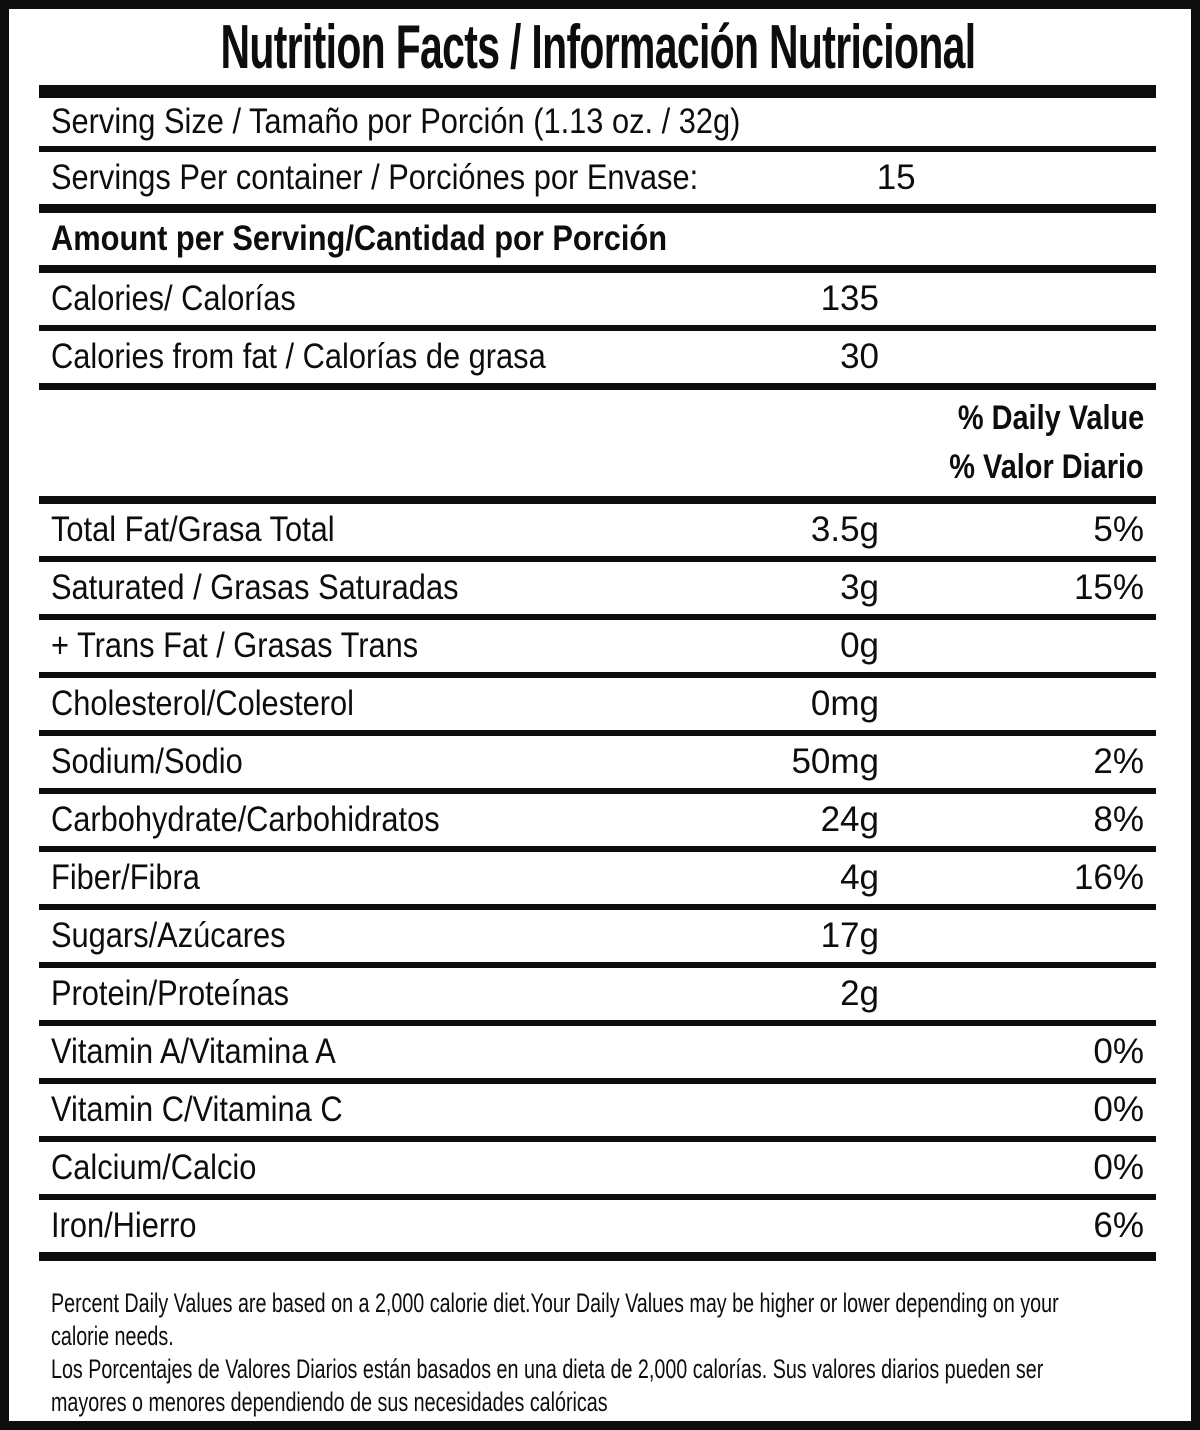 The width and height of the screenshot is (1200, 1430). Describe the element at coordinates (193, 529) in the screenshot. I see `nutrient-label: Total Fat/Grasa Total` at that location.